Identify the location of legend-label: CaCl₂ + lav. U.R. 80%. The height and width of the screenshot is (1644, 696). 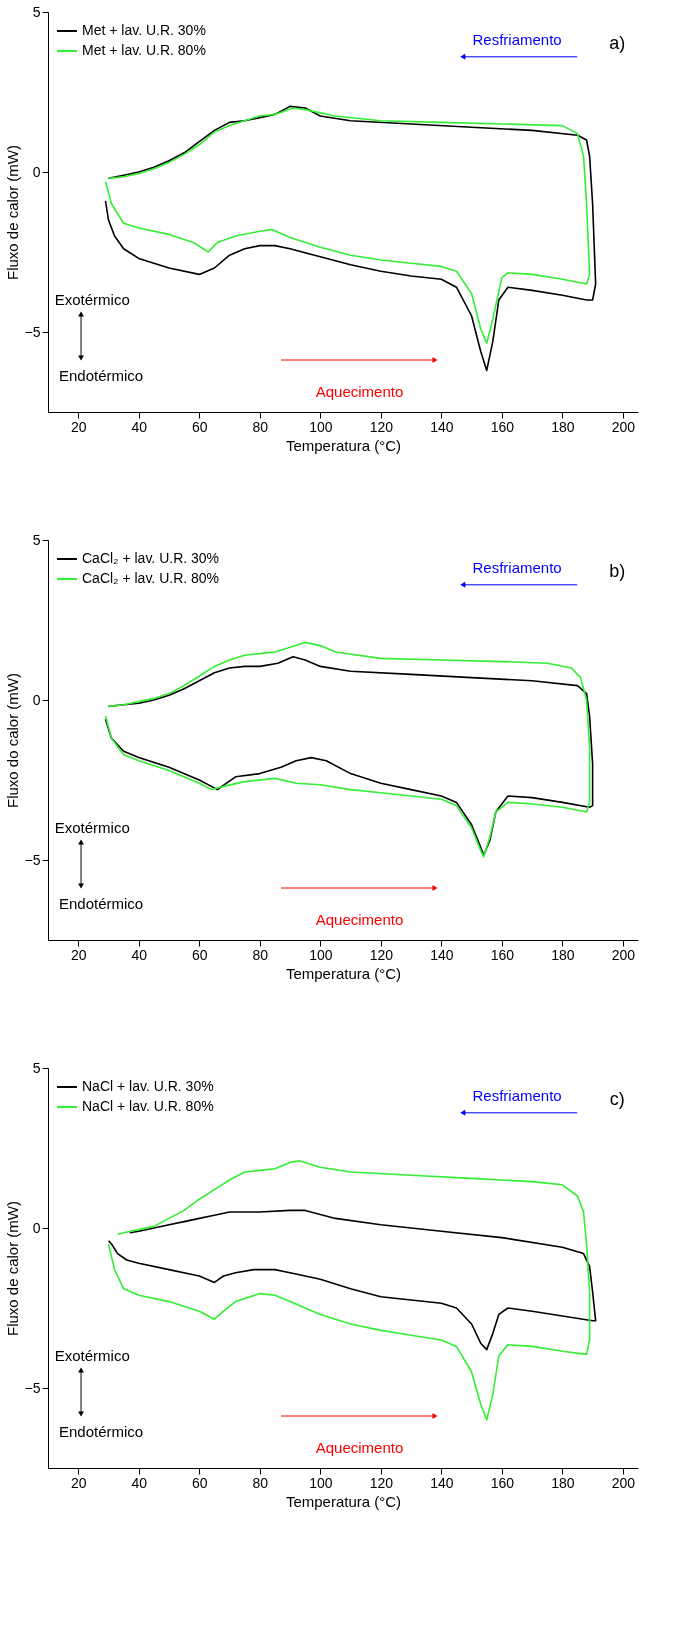
(151, 578).